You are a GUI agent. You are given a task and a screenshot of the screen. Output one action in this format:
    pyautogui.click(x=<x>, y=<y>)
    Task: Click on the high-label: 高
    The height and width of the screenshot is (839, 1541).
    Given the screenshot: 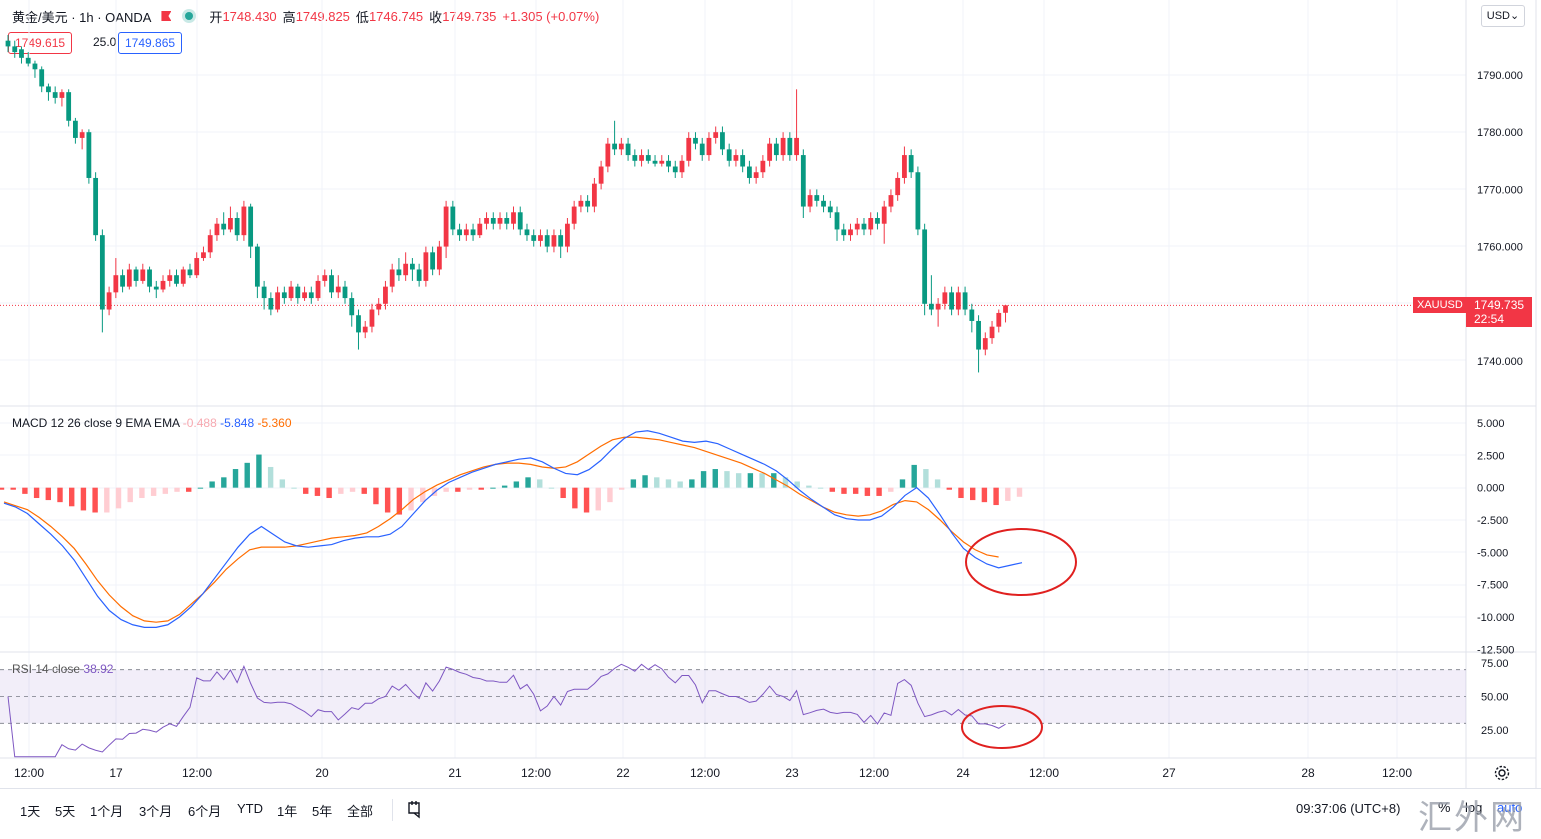 What is the action you would take?
    pyautogui.click(x=289, y=17)
    